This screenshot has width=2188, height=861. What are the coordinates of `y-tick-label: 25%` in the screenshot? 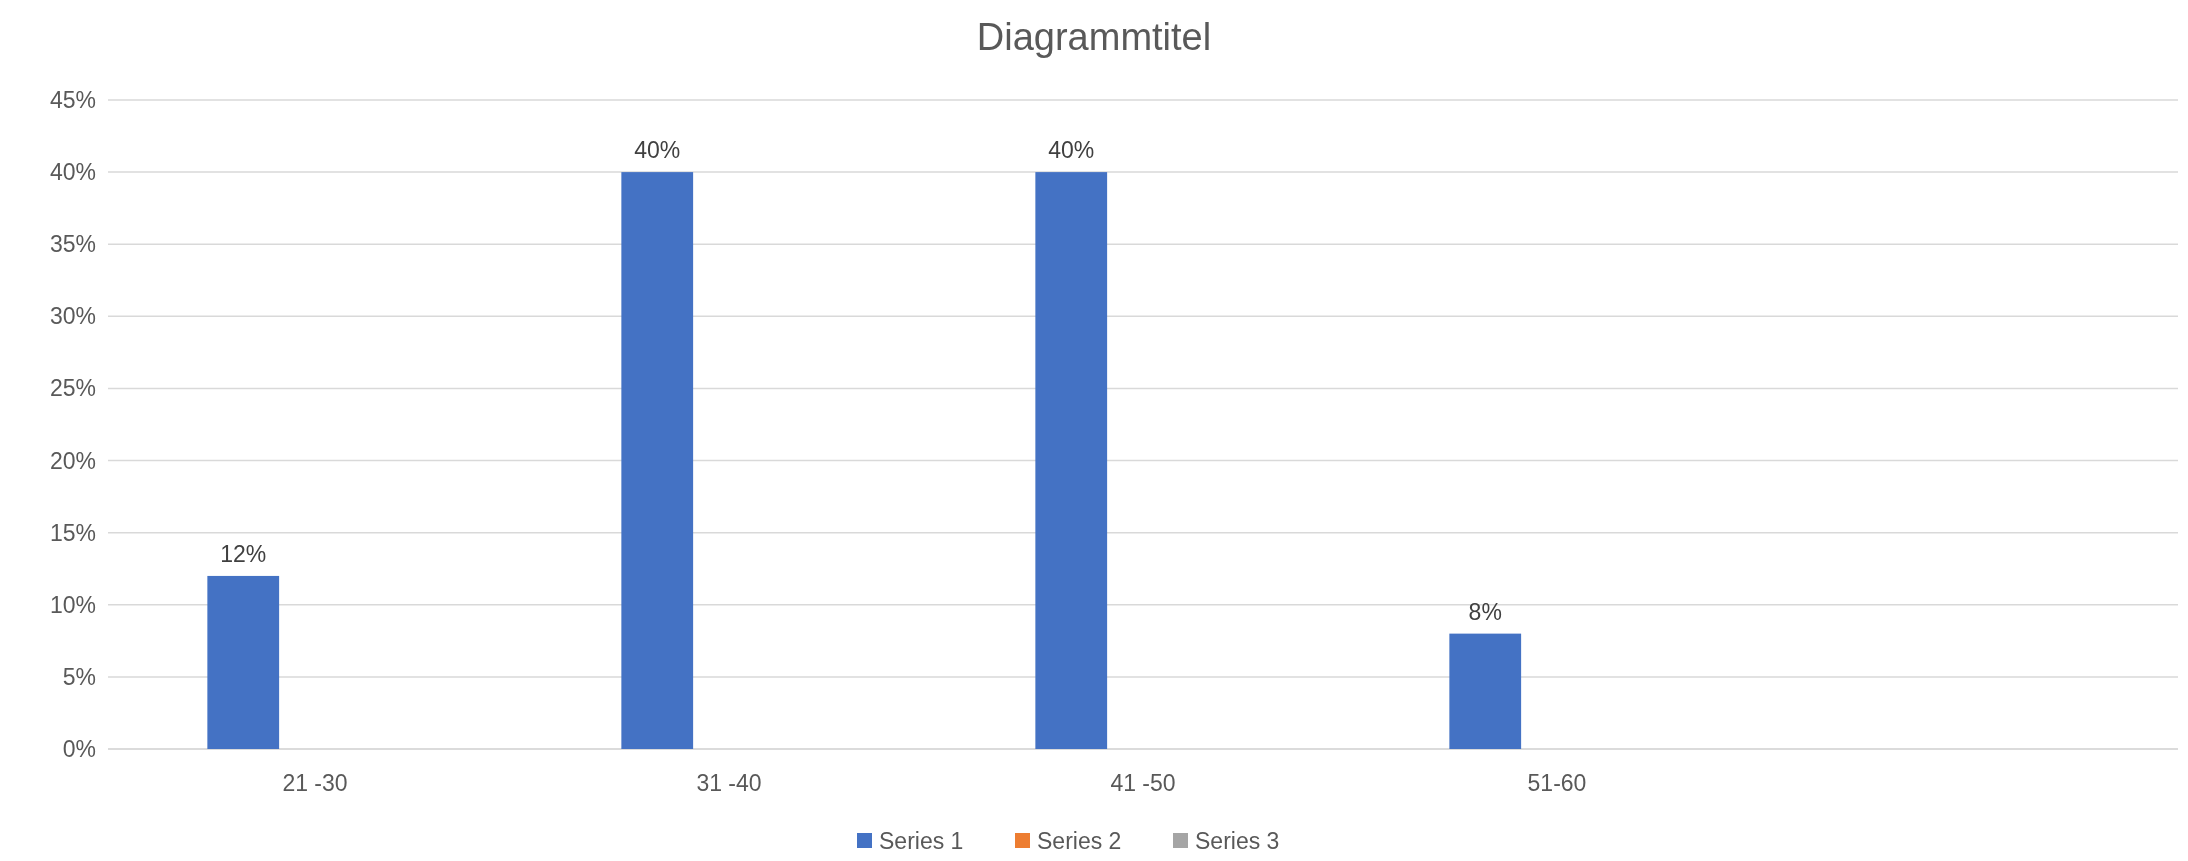 It's located at (72, 388).